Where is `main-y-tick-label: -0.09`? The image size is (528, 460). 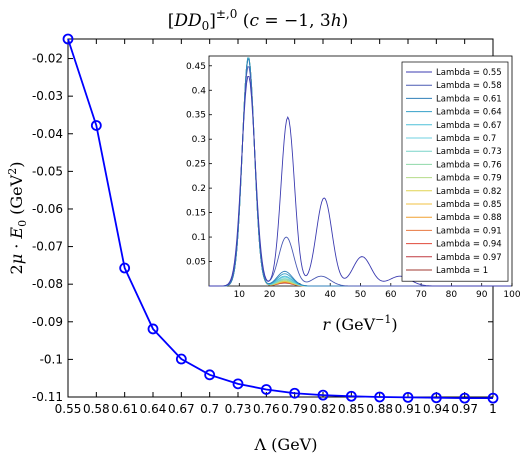
main-y-tick-label: -0.09 is located at coordinates (47, 322).